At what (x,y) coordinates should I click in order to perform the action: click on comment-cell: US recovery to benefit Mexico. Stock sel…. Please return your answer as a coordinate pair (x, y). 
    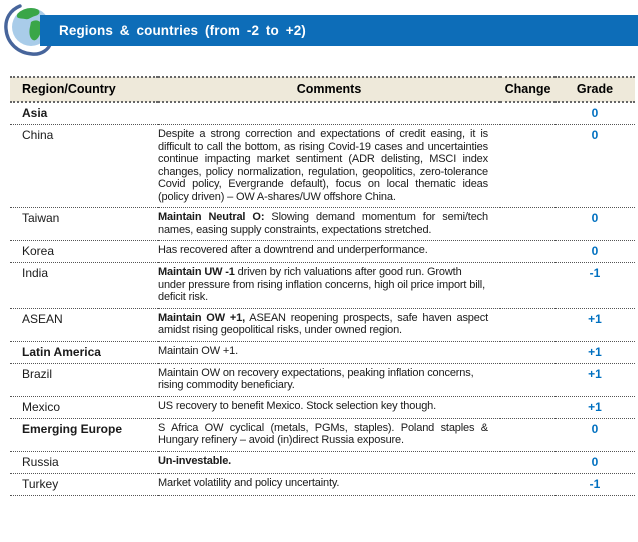
    Looking at the image, I should click on (329, 407).